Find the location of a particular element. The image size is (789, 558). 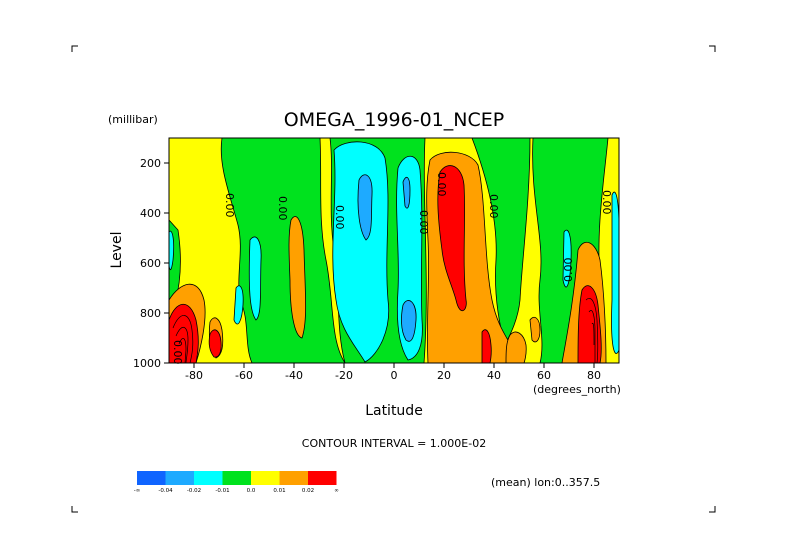

contour-lines-inner is located at coordinates (385, 330).